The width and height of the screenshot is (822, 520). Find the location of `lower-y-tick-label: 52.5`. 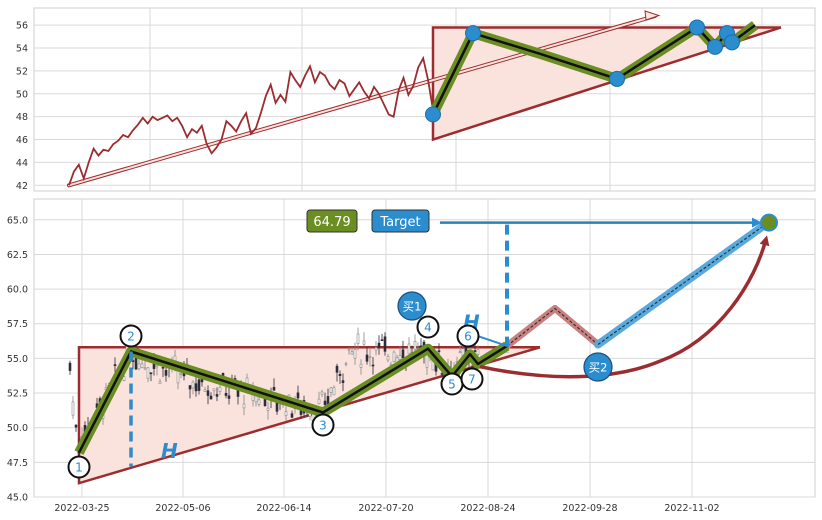

lower-y-tick-label: 52.5 is located at coordinates (17, 394).